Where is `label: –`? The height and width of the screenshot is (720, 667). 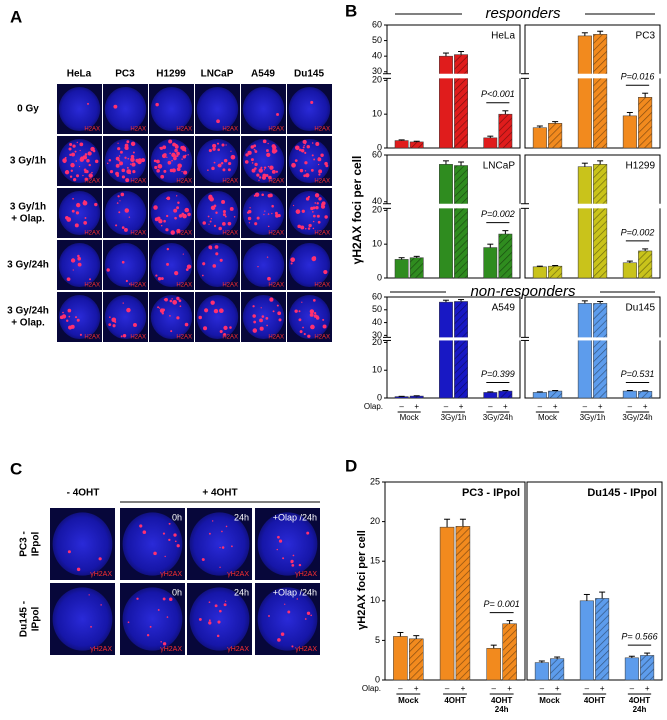
label: – is located at coordinates (630, 406).